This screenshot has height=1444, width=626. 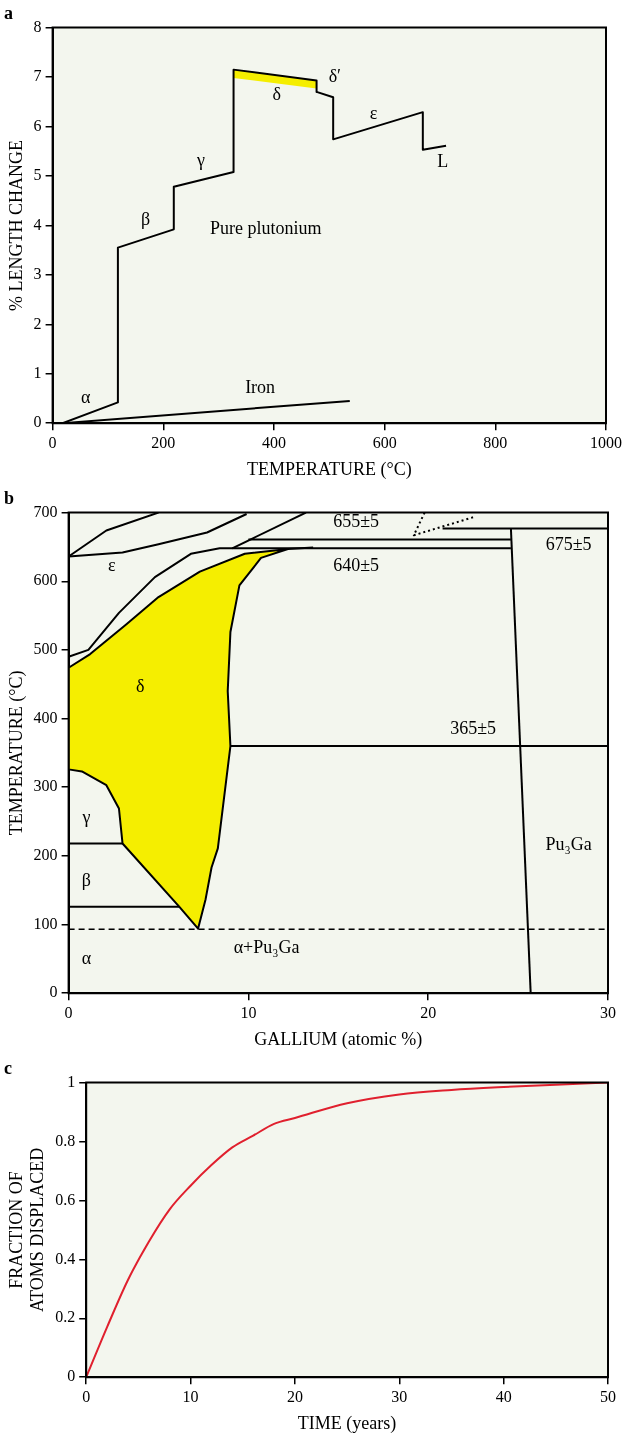 I want to click on y-tick-label: 0.6, so click(x=65, y=1199).